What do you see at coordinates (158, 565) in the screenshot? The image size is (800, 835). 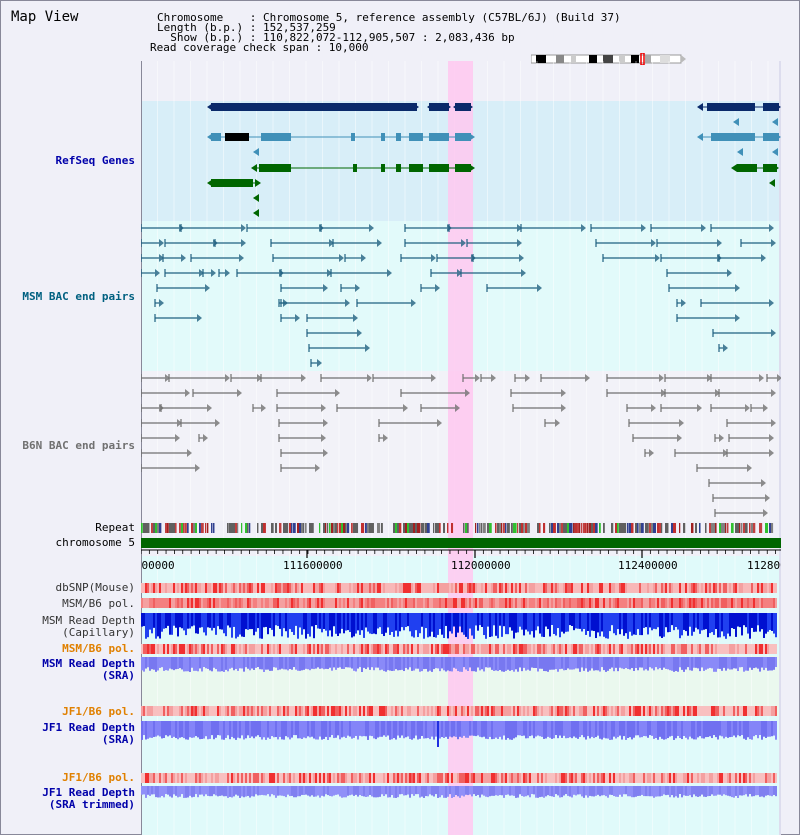 I see `ruler-tick-label: 111200000` at bounding box center [158, 565].